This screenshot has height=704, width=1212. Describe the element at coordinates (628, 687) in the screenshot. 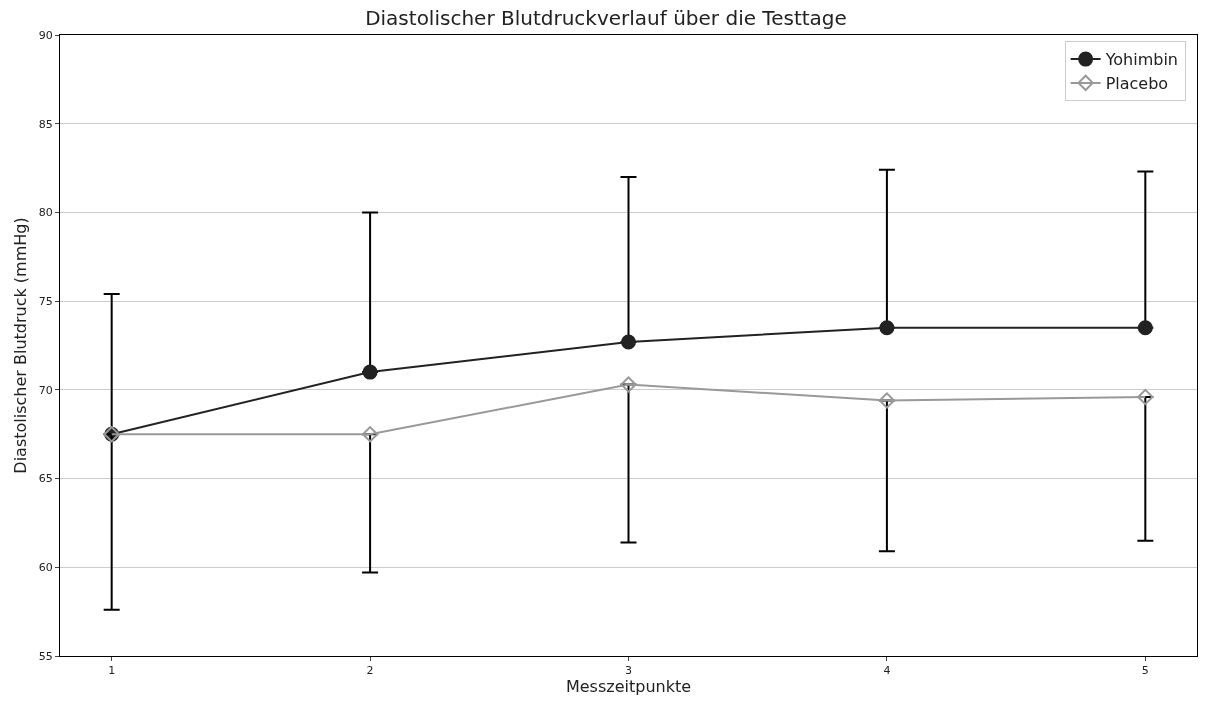

I see `x-axis-title: Messzeitpunkte` at that location.